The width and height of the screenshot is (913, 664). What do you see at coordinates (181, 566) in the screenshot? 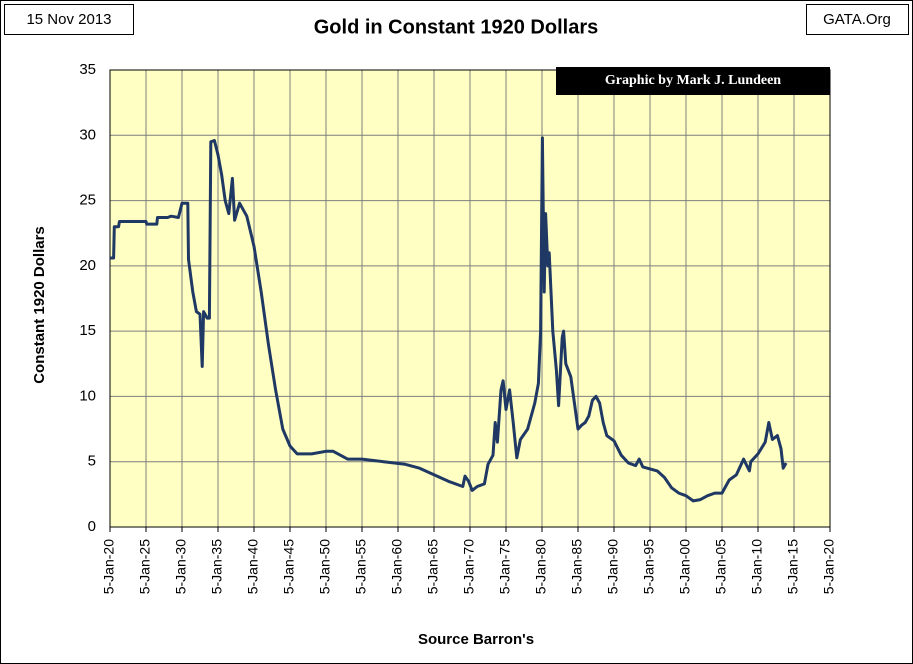
I see `x-tick-label: 5-Jan-30` at bounding box center [181, 566].